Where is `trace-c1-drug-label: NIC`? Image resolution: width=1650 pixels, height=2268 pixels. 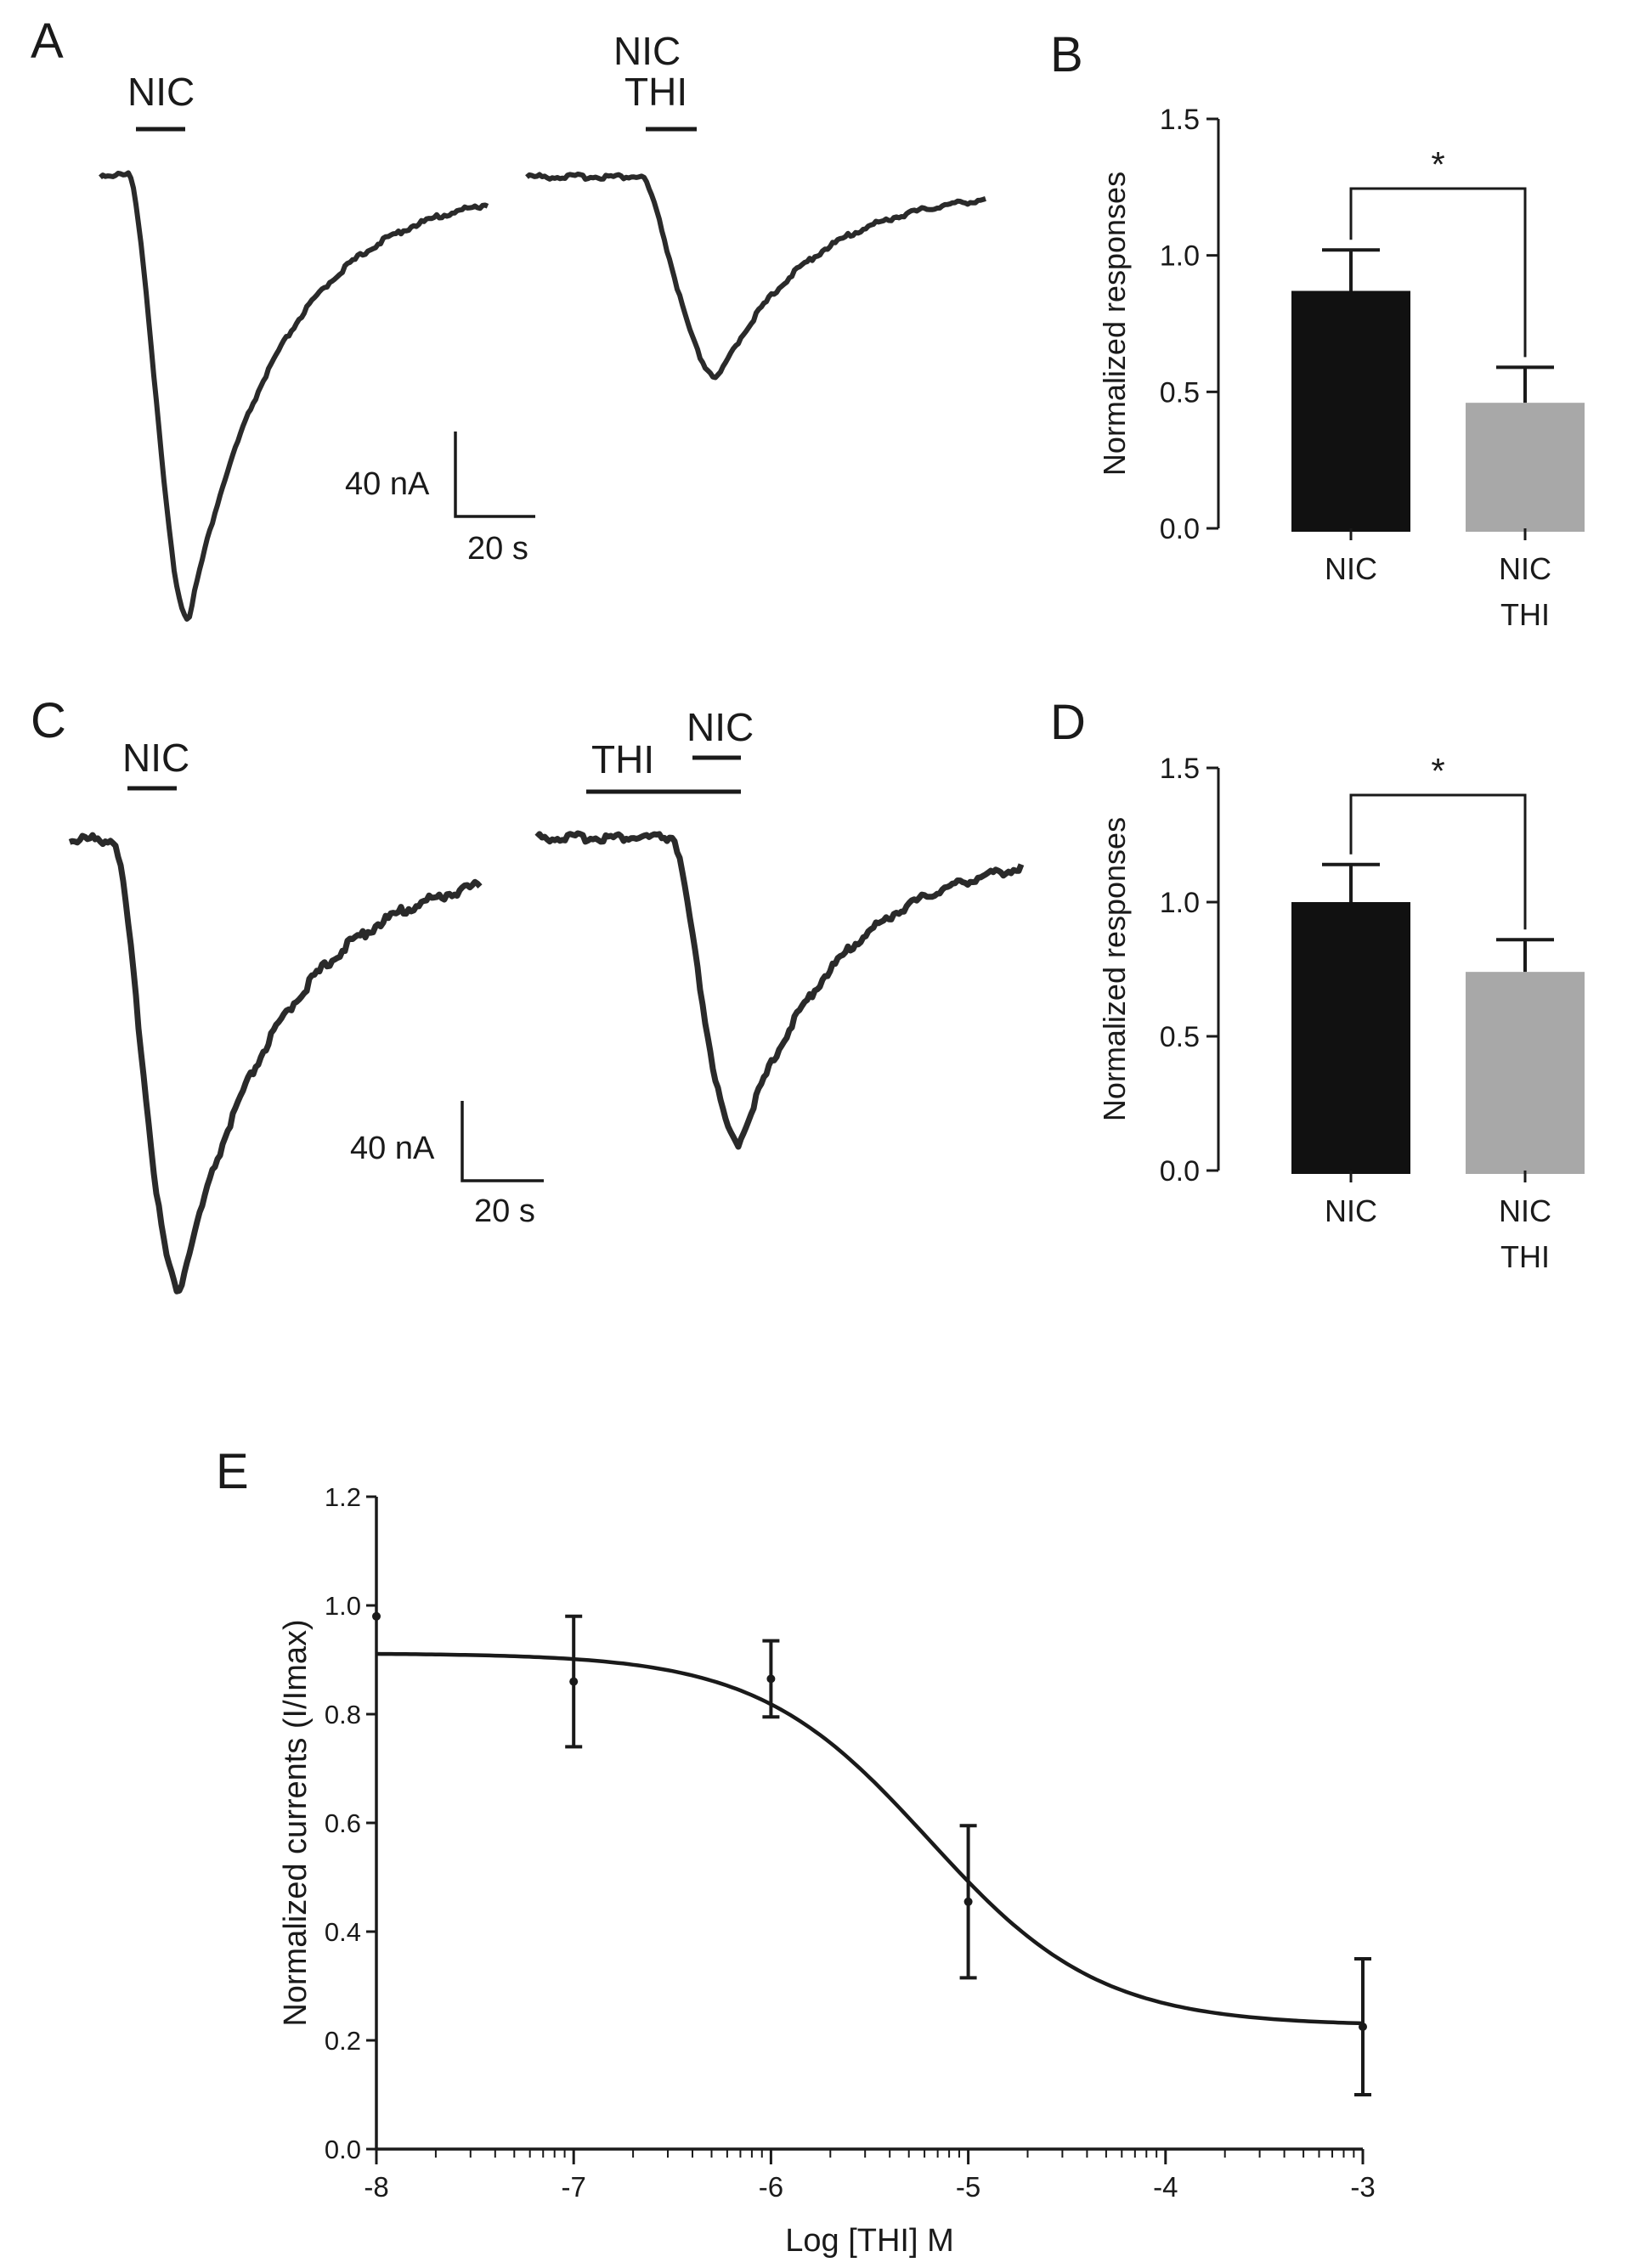 trace-c1-drug-label: NIC is located at coordinates (155, 758).